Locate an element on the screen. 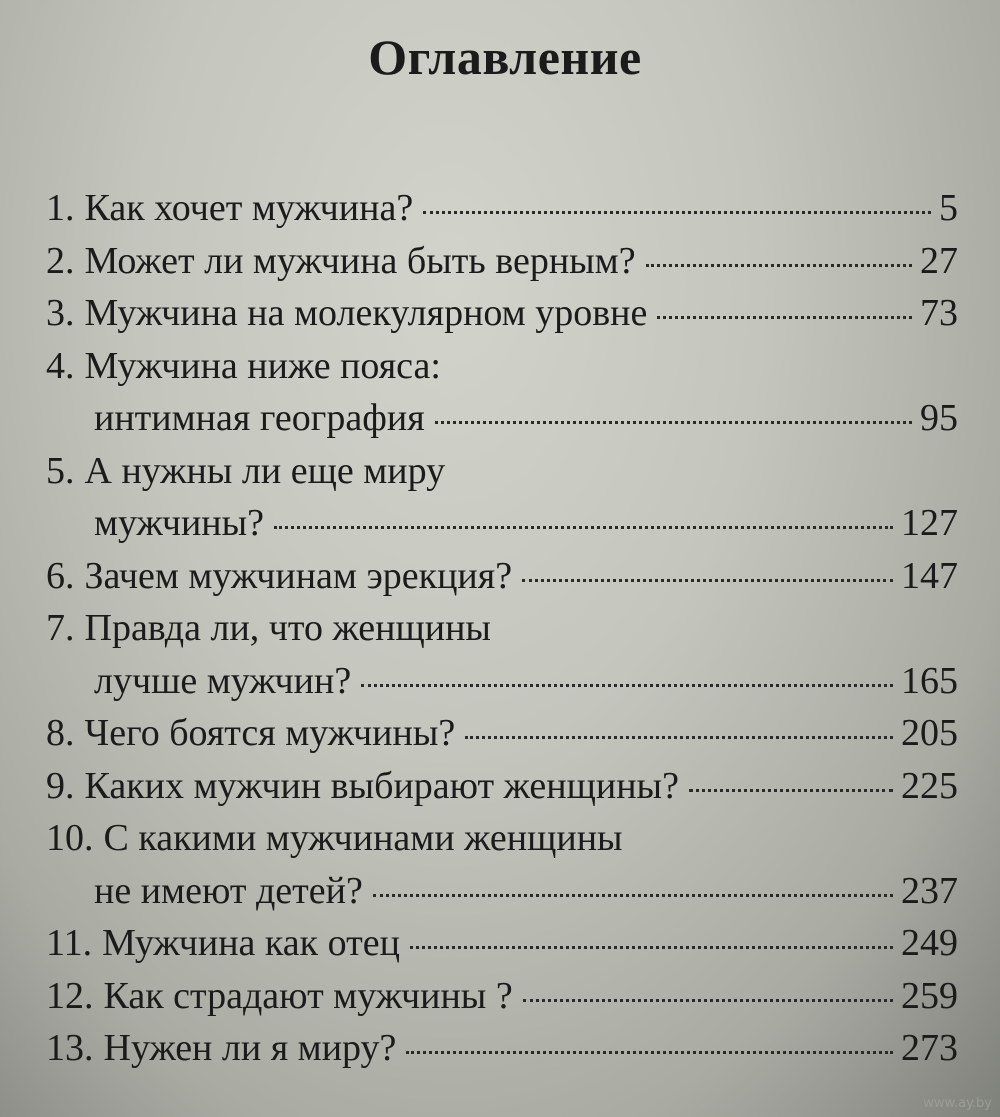  toc-entry-title: Чего боятся мужчины? is located at coordinates (270, 733).